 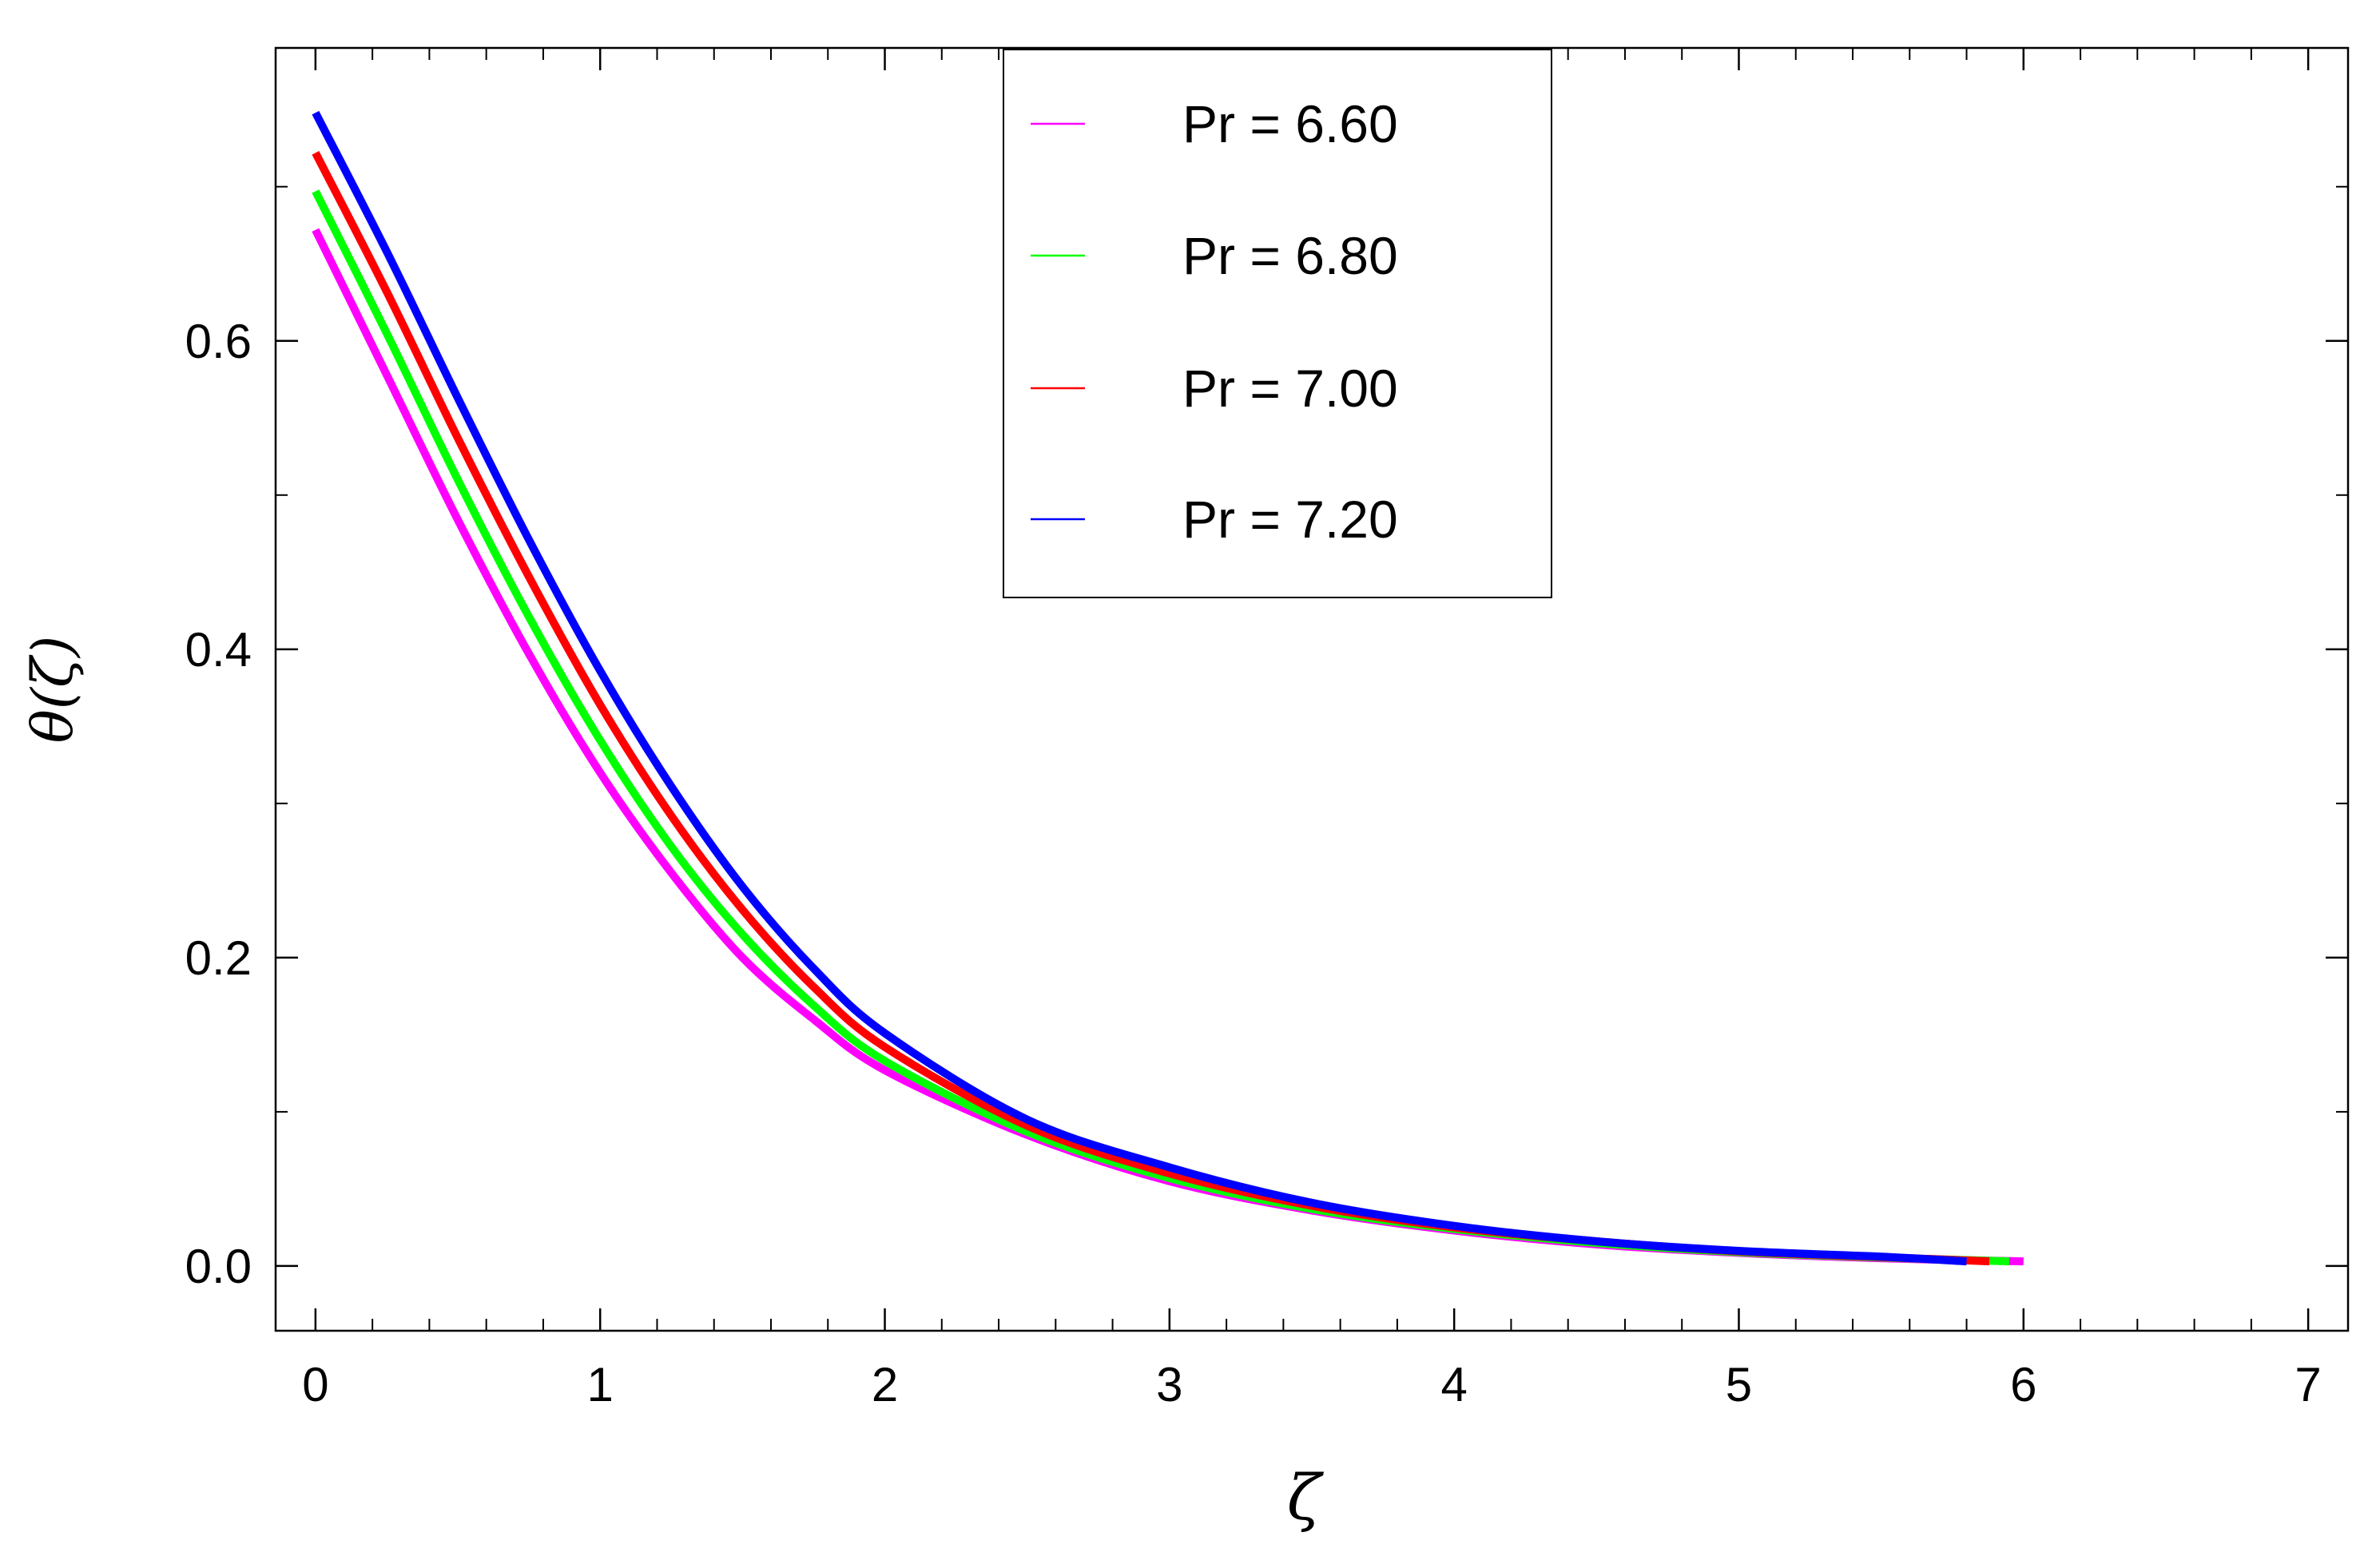 What do you see at coordinates (218, 342) in the screenshot?
I see `y-tick-label: 0.6` at bounding box center [218, 342].